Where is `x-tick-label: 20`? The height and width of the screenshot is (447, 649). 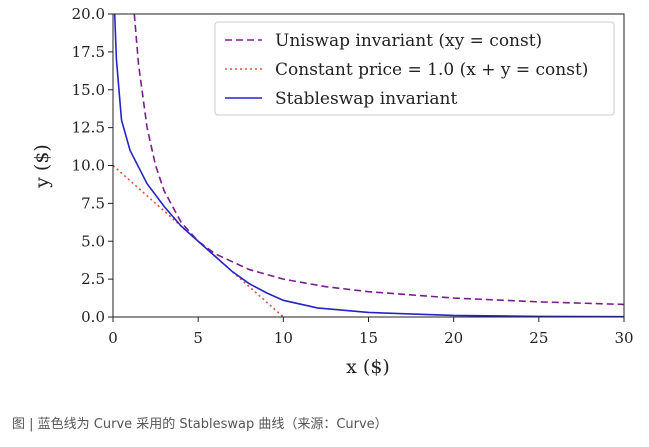 x-tick-label: 20 is located at coordinates (453, 338).